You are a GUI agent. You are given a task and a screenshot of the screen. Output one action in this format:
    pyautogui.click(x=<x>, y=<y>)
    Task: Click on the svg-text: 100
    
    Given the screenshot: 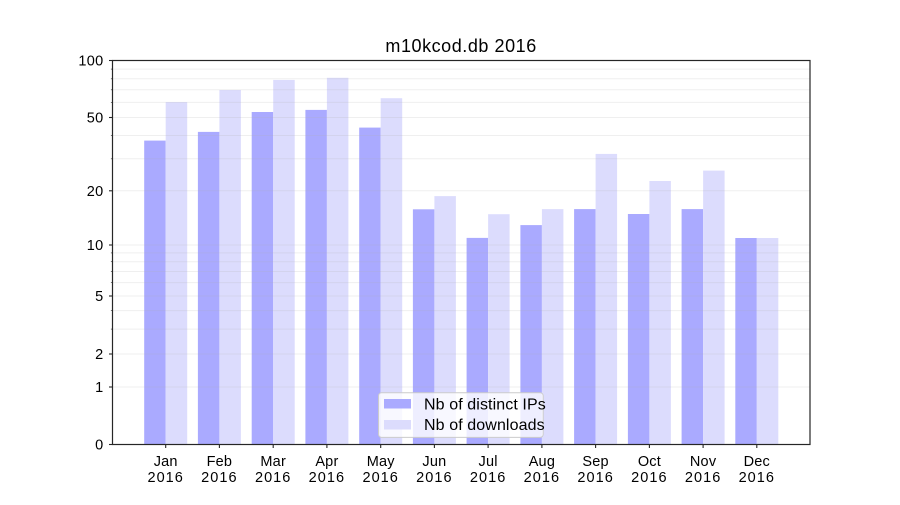 What is the action you would take?
    pyautogui.click(x=90, y=62)
    